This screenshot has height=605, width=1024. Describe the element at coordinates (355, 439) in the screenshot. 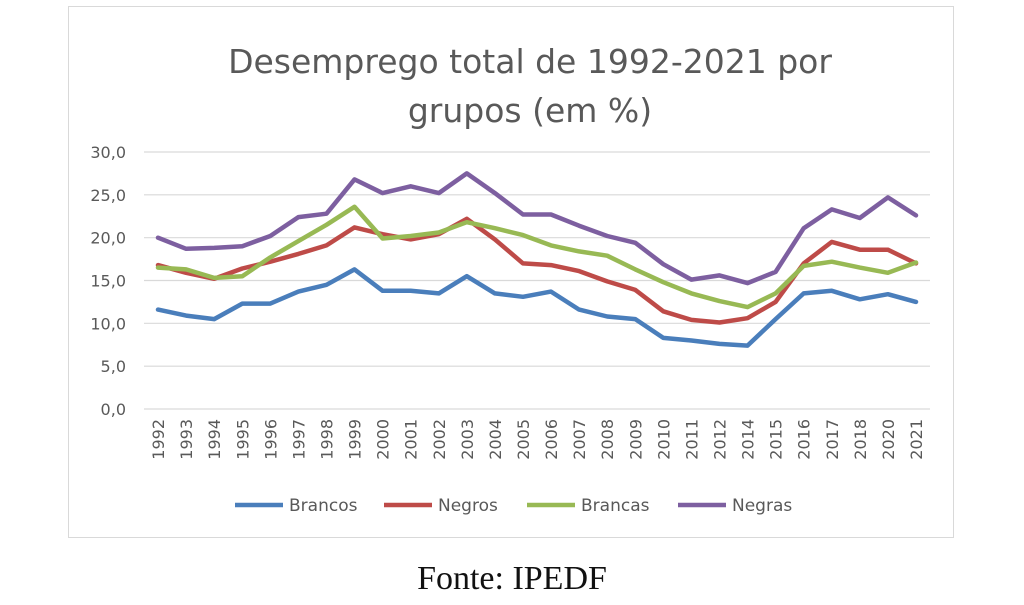

I see `x-tick-label: 1999` at that location.